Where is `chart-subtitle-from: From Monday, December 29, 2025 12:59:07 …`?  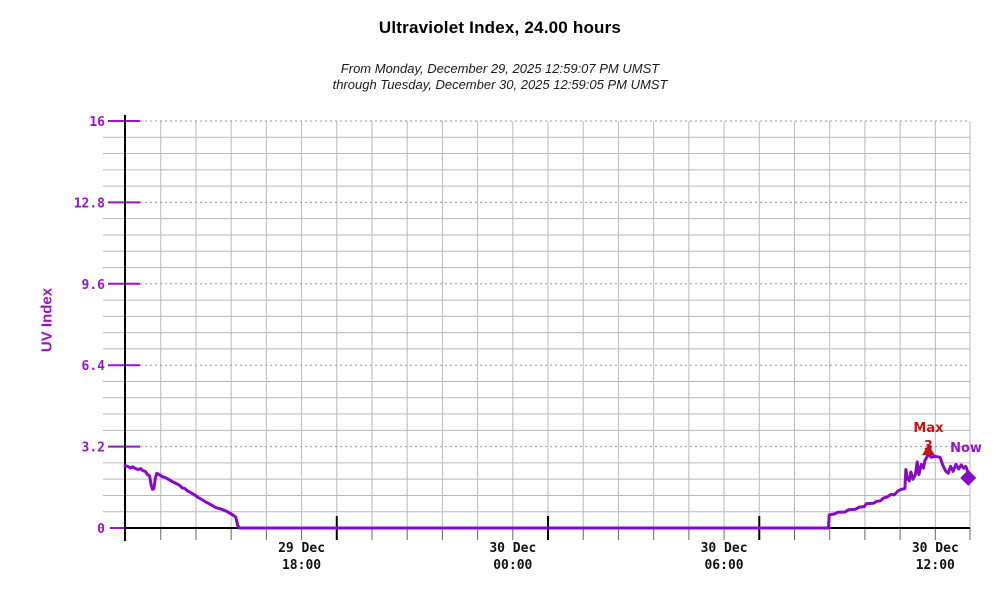 chart-subtitle-from: From Monday, December 29, 2025 12:59:07 … is located at coordinates (500, 68).